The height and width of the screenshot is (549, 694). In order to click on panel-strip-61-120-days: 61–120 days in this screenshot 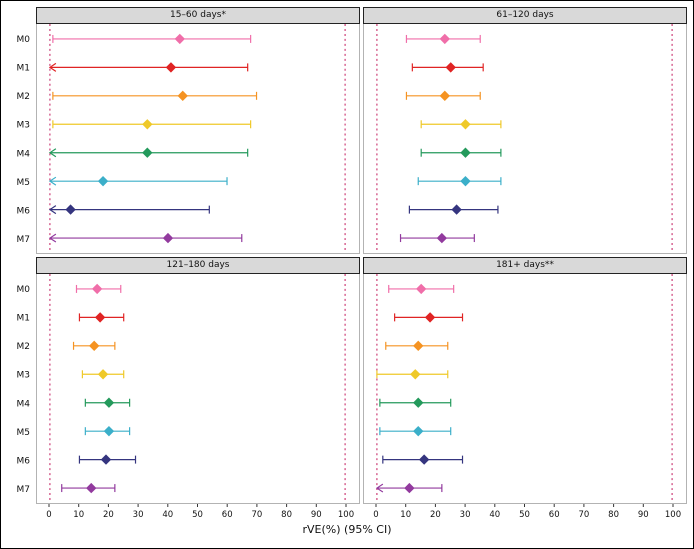, I will do `click(525, 15)`.